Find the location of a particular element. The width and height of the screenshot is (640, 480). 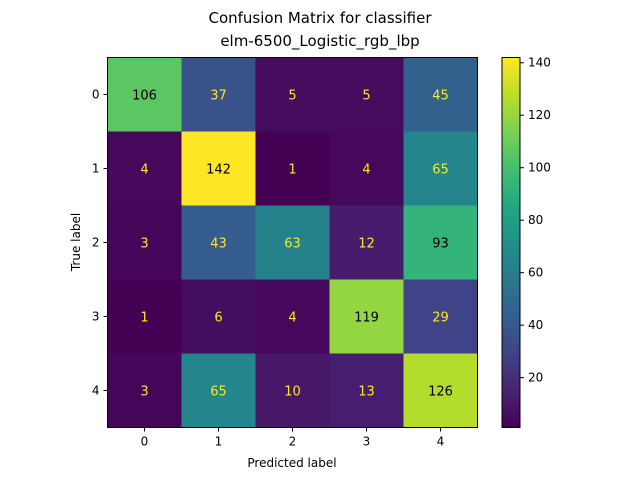

cell-value-label: 126 is located at coordinates (440, 392).